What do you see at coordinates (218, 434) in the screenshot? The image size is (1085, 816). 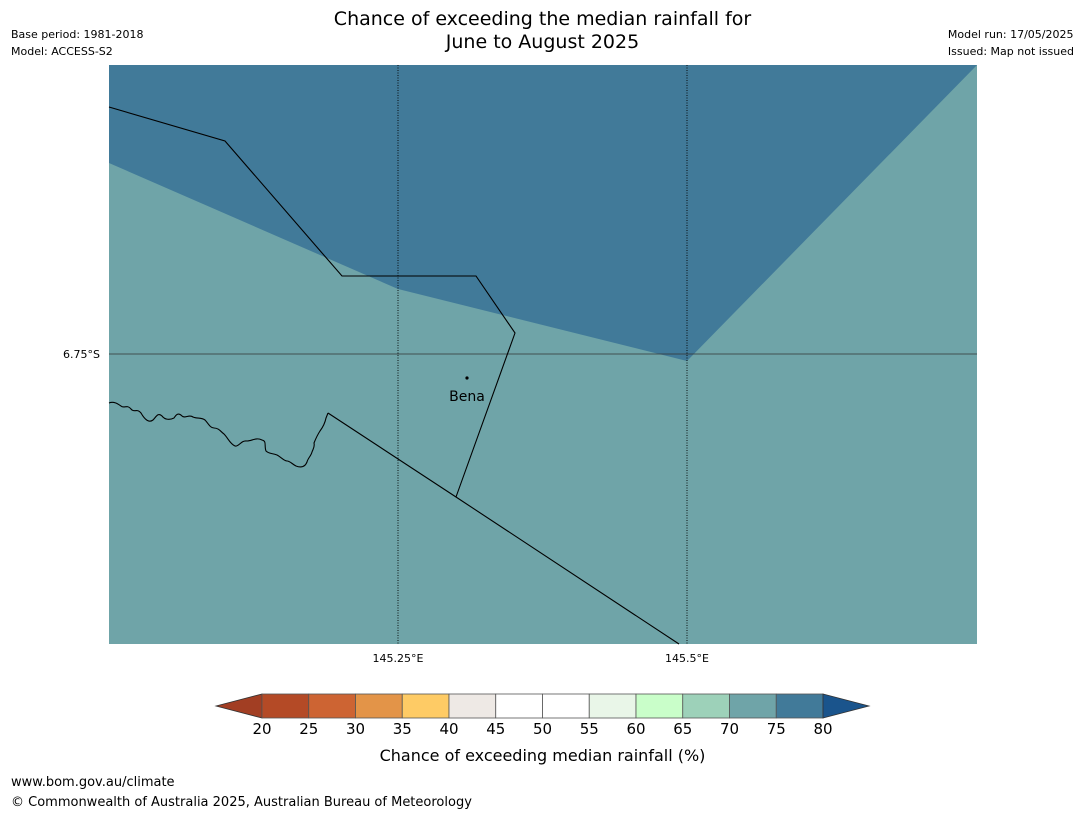 I see `river-line` at bounding box center [218, 434].